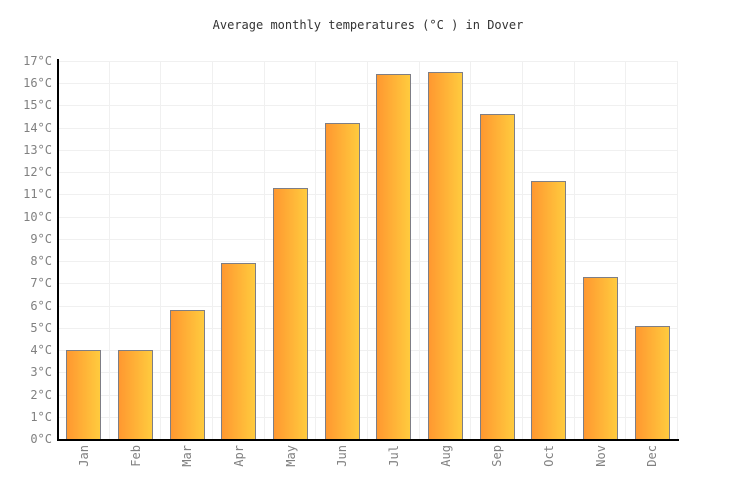 Image resolution: width=736 pixels, height=500 pixels. What do you see at coordinates (41, 238) in the screenshot?
I see `y-tick-label: 9°C` at bounding box center [41, 238].